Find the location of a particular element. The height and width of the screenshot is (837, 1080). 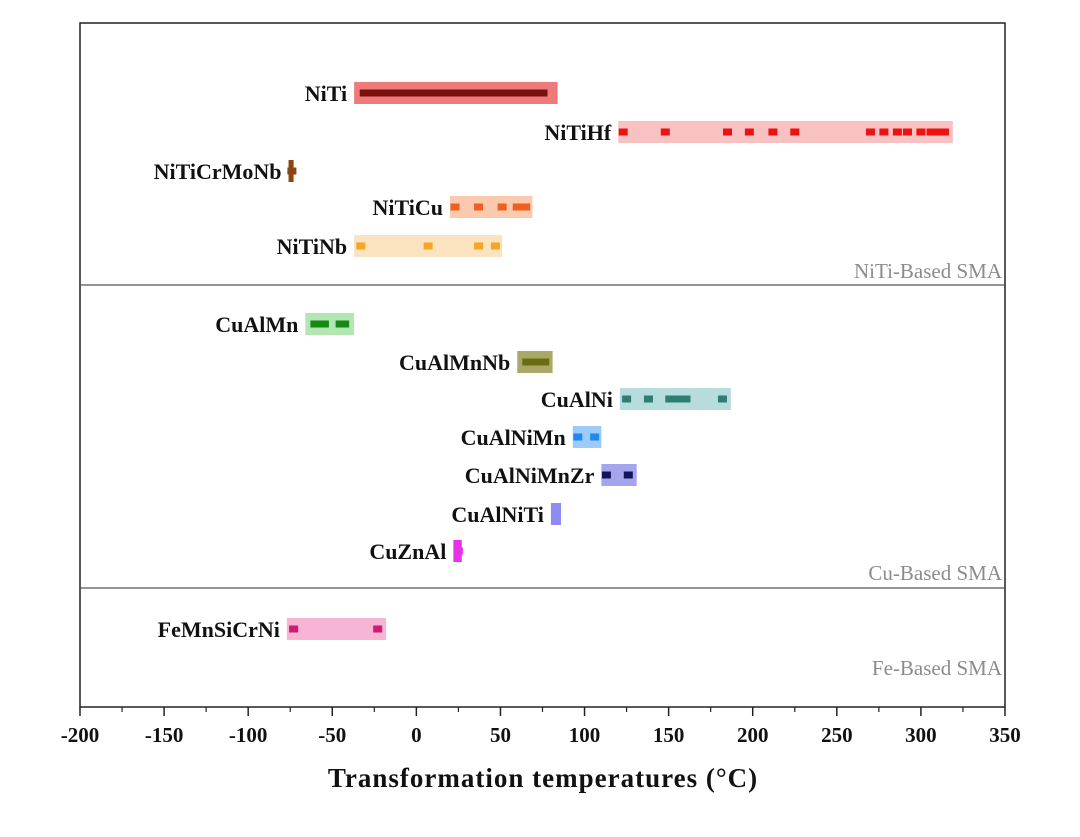

bar-femnsicrni is located at coordinates (336, 629).